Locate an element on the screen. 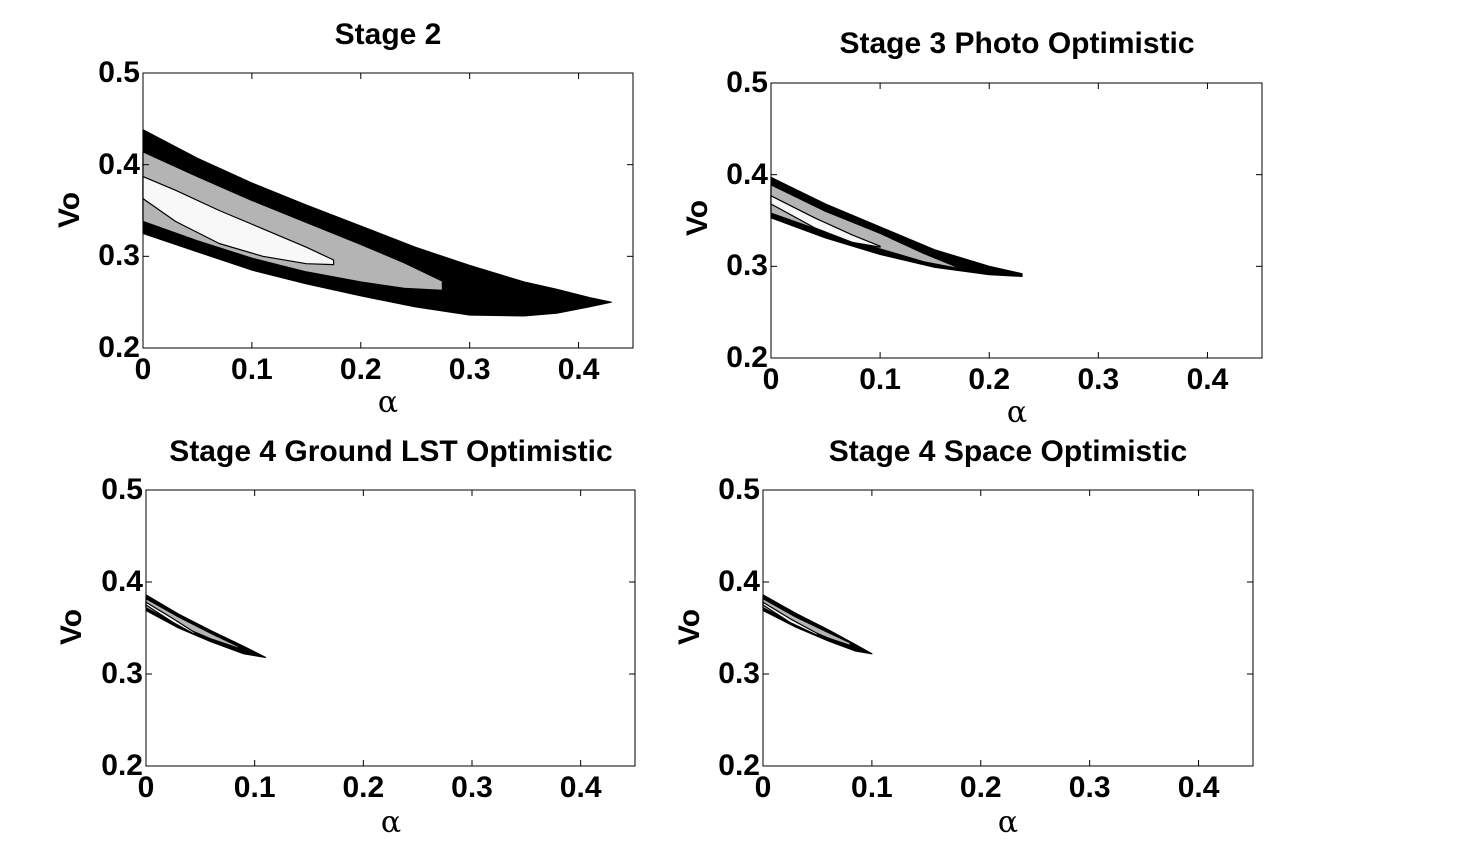 This screenshot has height=863, width=1467. panel-title: Stage 3 Photo Optimistic is located at coordinates (1017, 43).